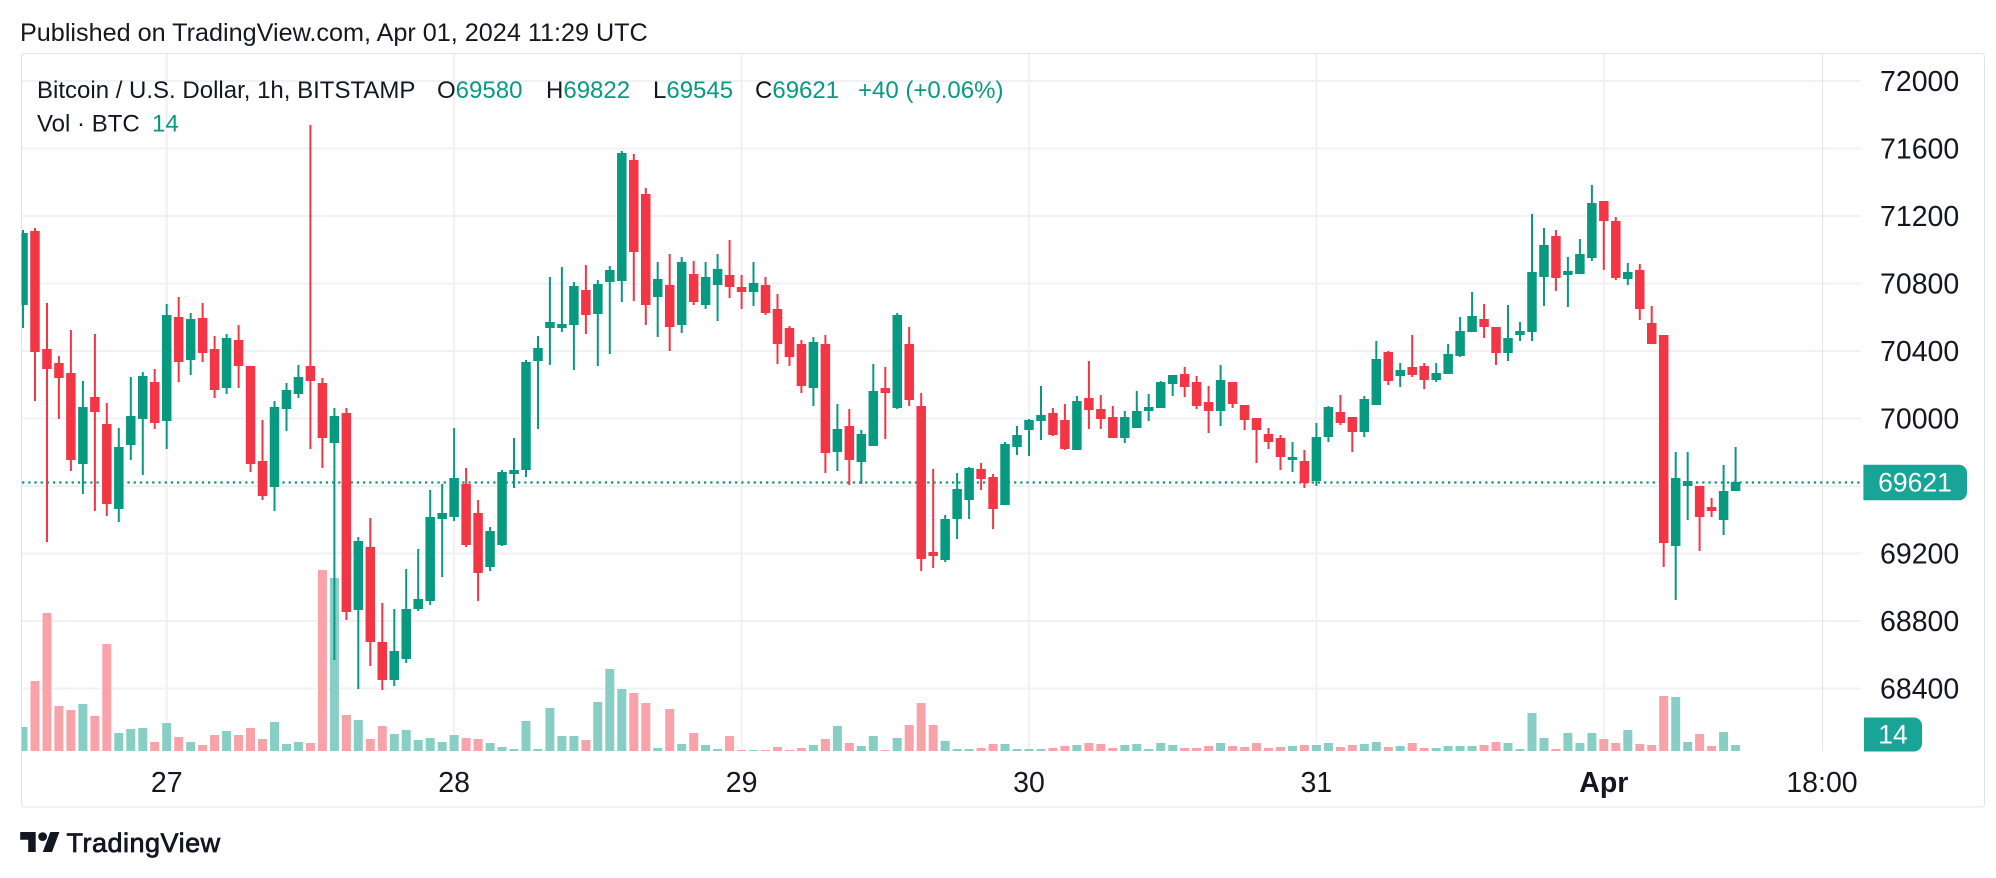 The image size is (1996, 878). Describe the element at coordinates (930, 90) in the screenshot. I see `svg-text: +40 (+0.06%)` at that location.